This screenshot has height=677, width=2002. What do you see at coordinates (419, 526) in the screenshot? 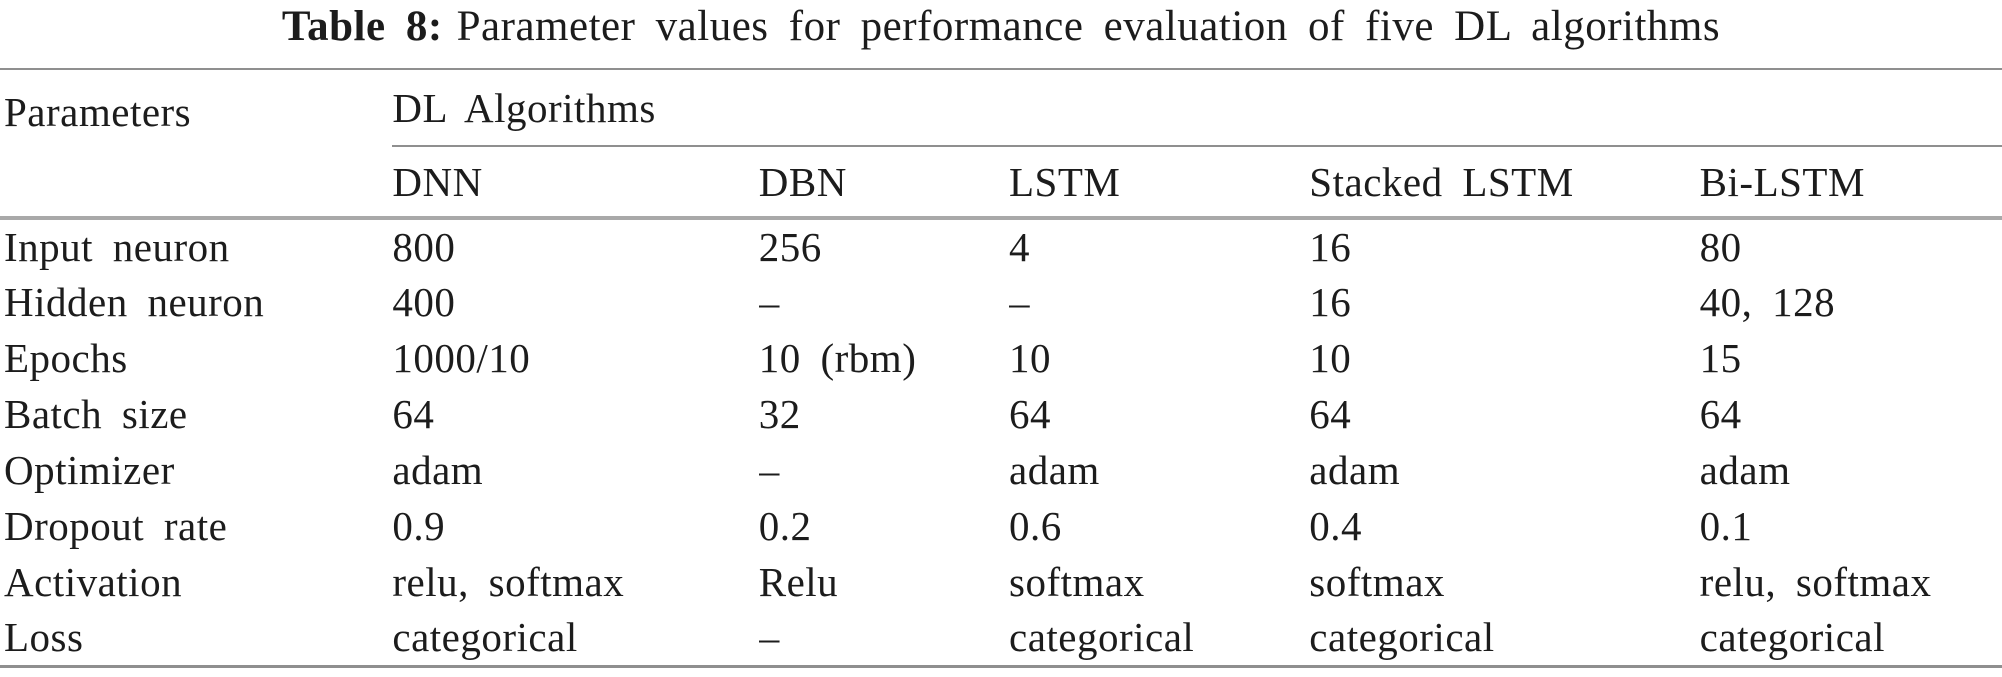
I see `table-cell: 0.9` at bounding box center [419, 526].